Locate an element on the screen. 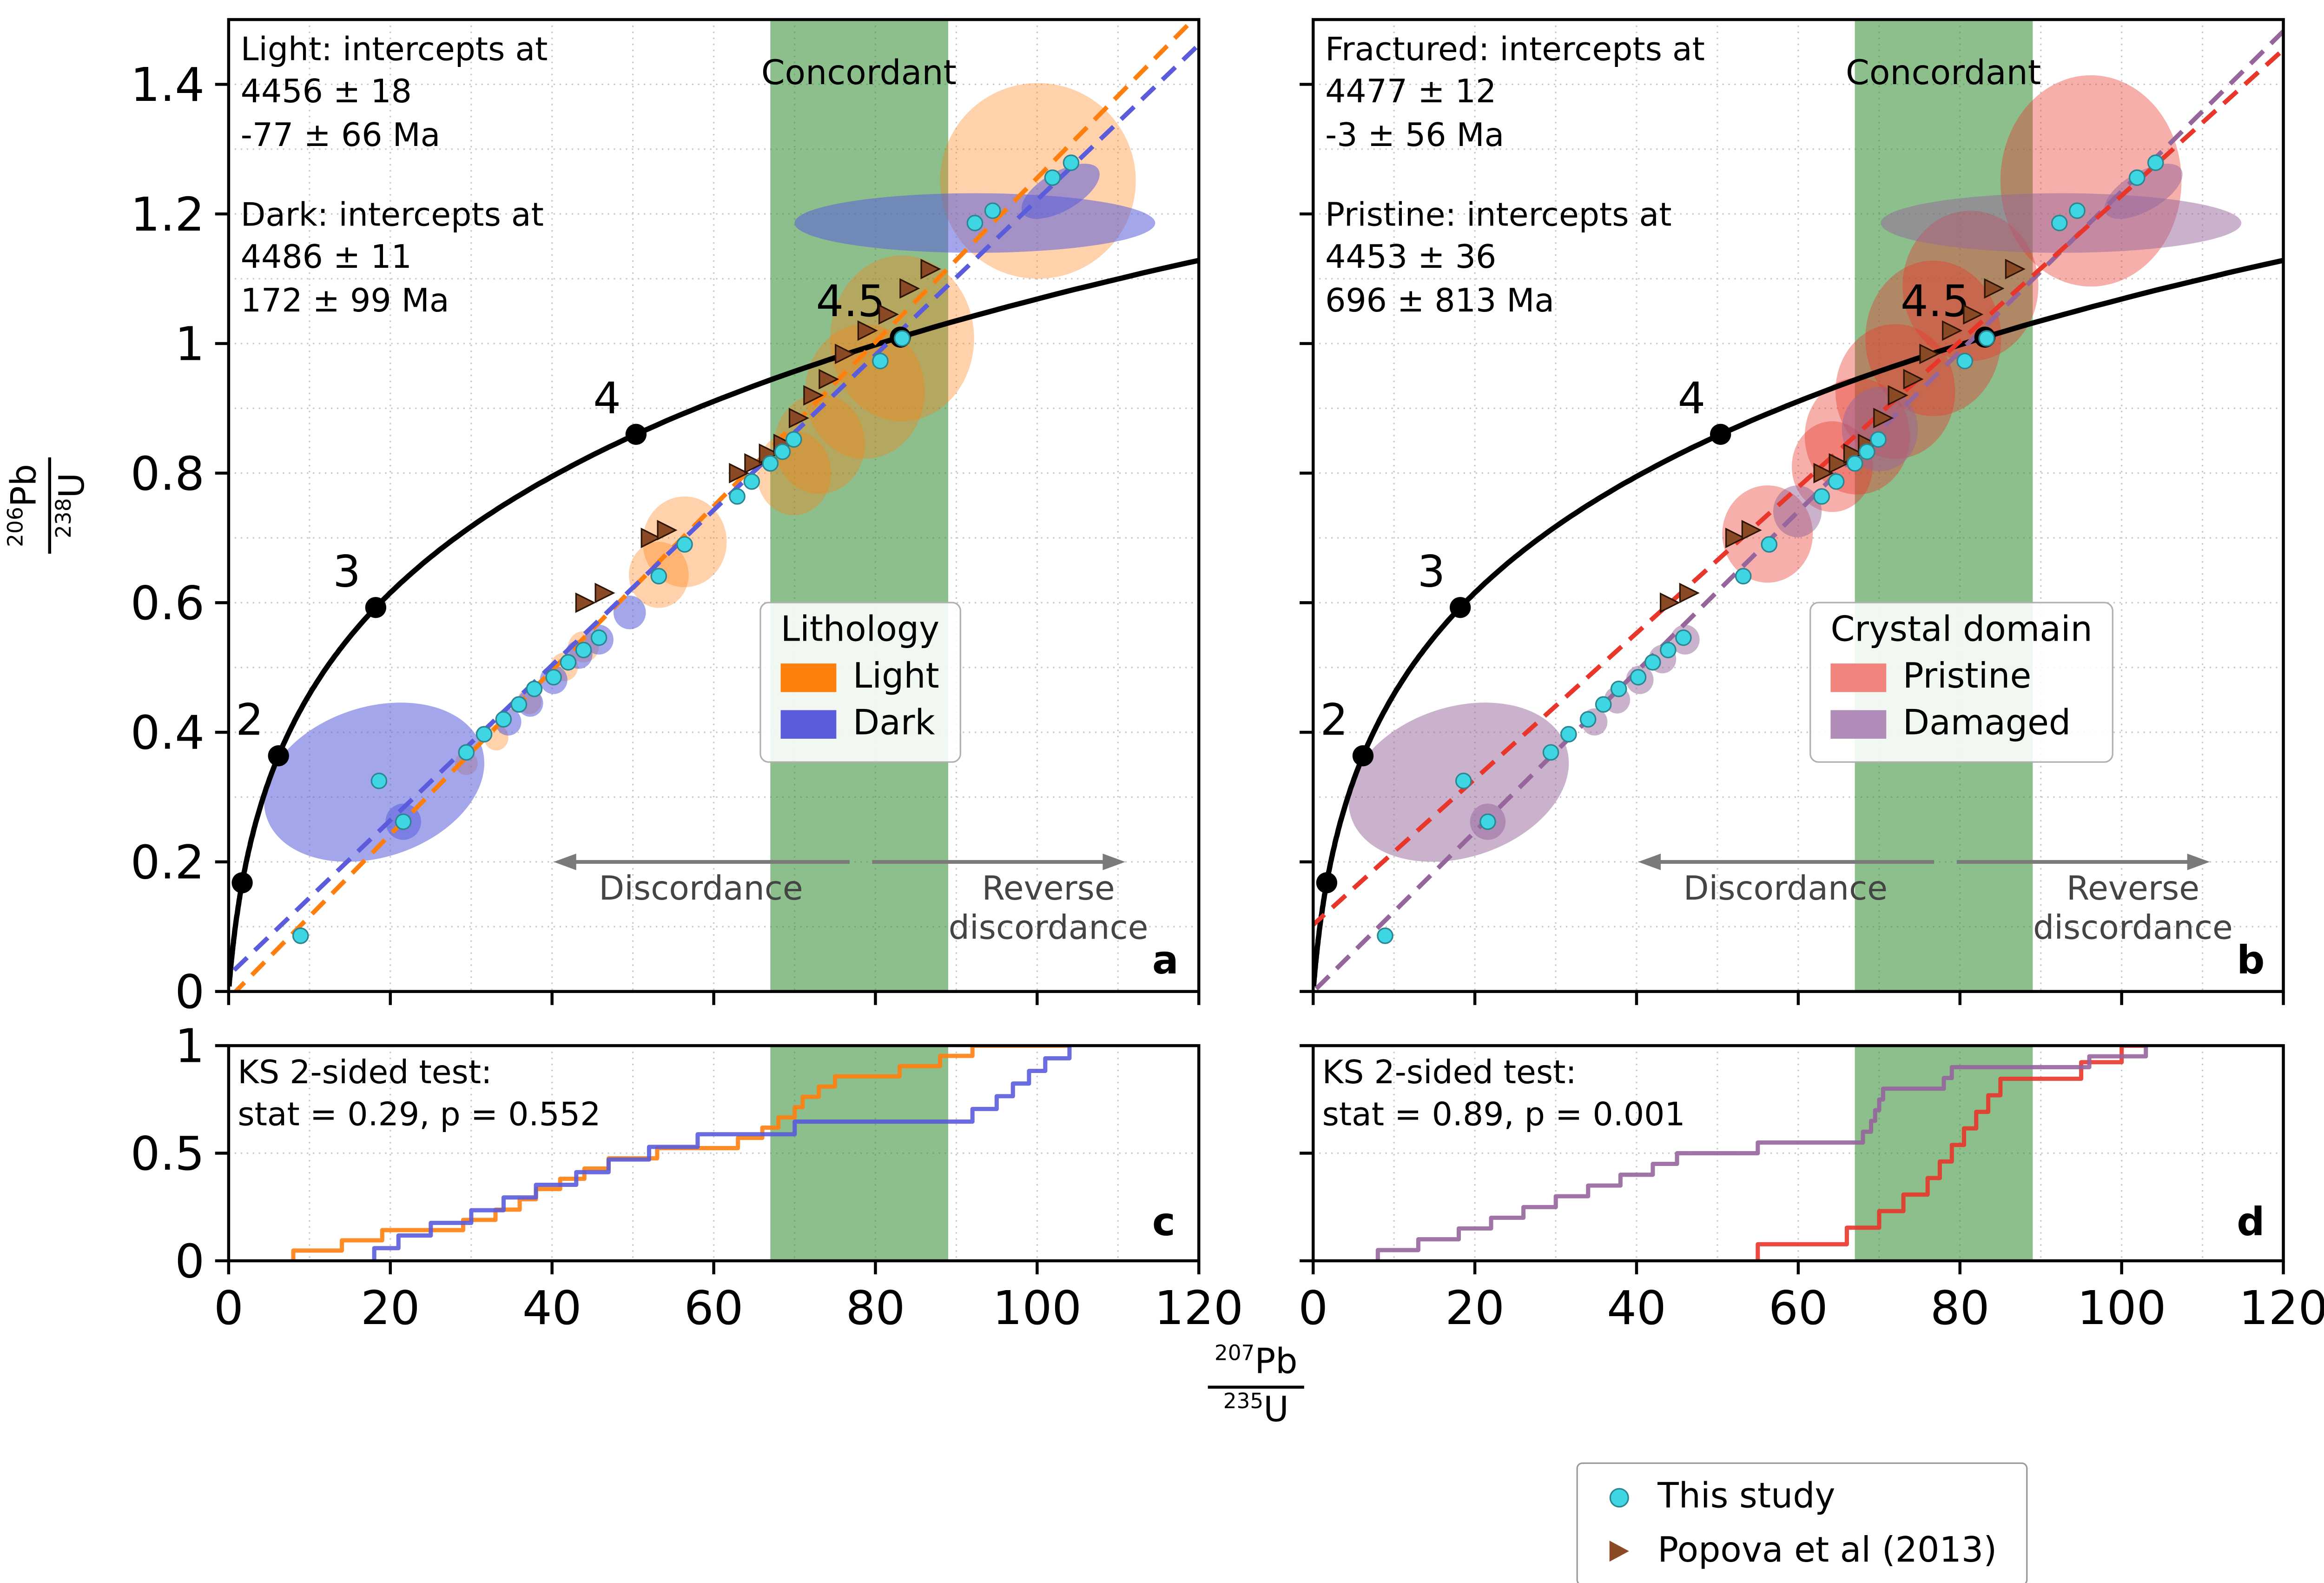  legend-label: Damaged is located at coordinates (1986, 723).